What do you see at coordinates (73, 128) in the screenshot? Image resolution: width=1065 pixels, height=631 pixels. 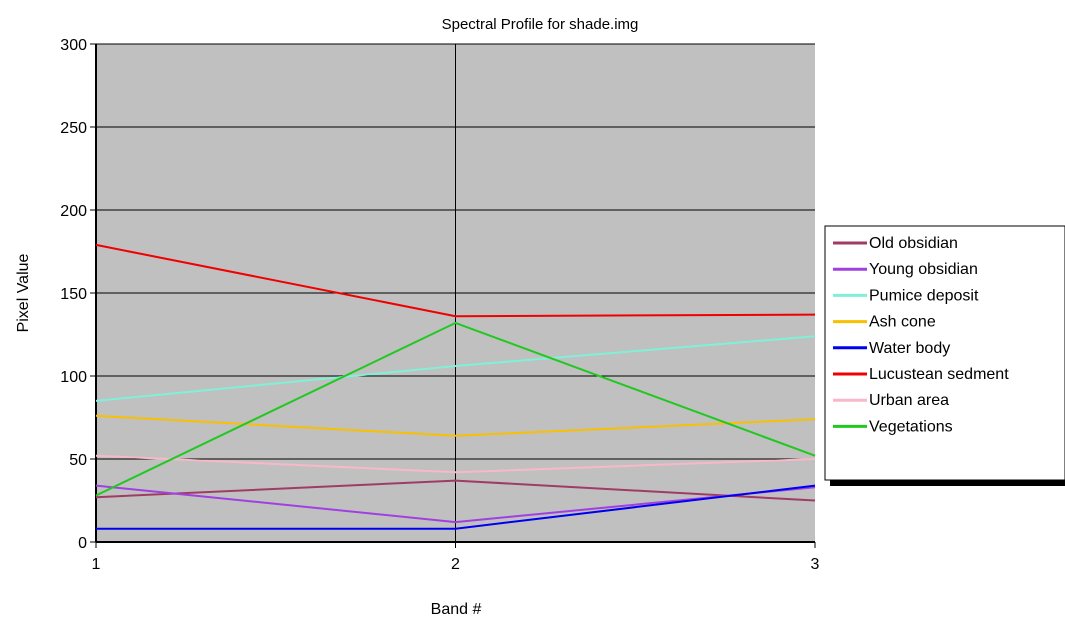 I see `y-tick-label: 250` at bounding box center [73, 128].